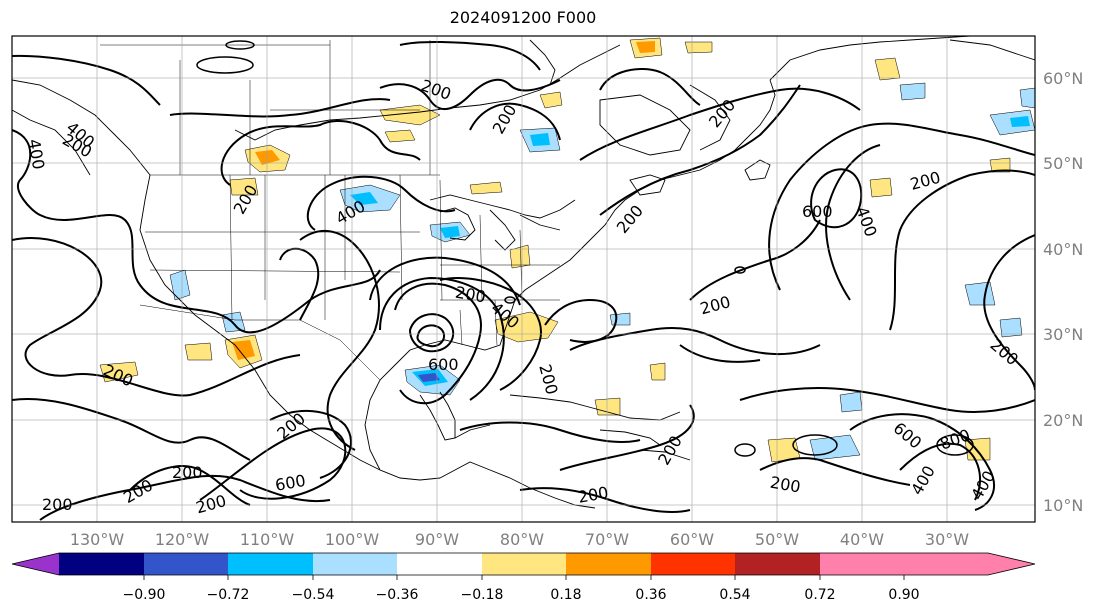  I want to click on colorbar-tick-label: −0.72, so click(228, 595).